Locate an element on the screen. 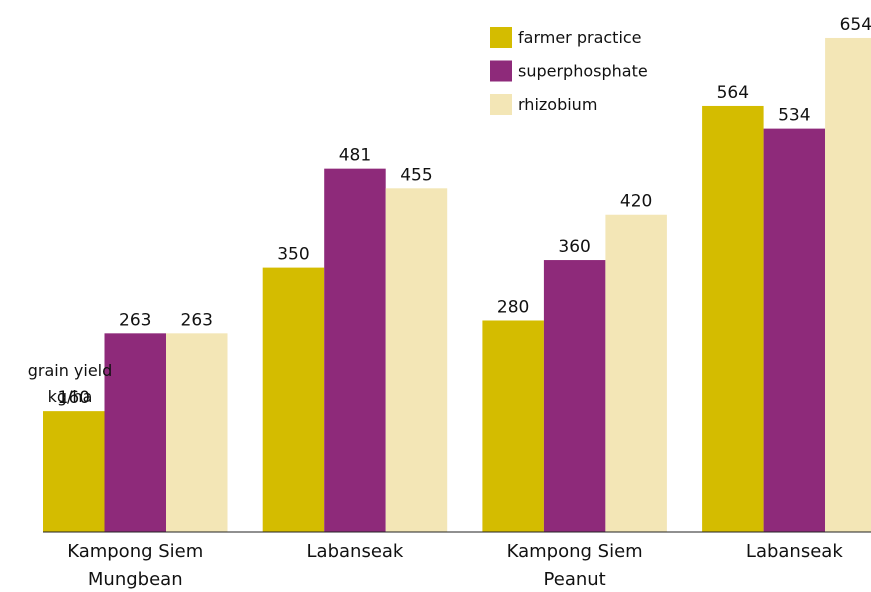 This screenshot has width=871, height=592. value-label: 160 is located at coordinates (74, 398).